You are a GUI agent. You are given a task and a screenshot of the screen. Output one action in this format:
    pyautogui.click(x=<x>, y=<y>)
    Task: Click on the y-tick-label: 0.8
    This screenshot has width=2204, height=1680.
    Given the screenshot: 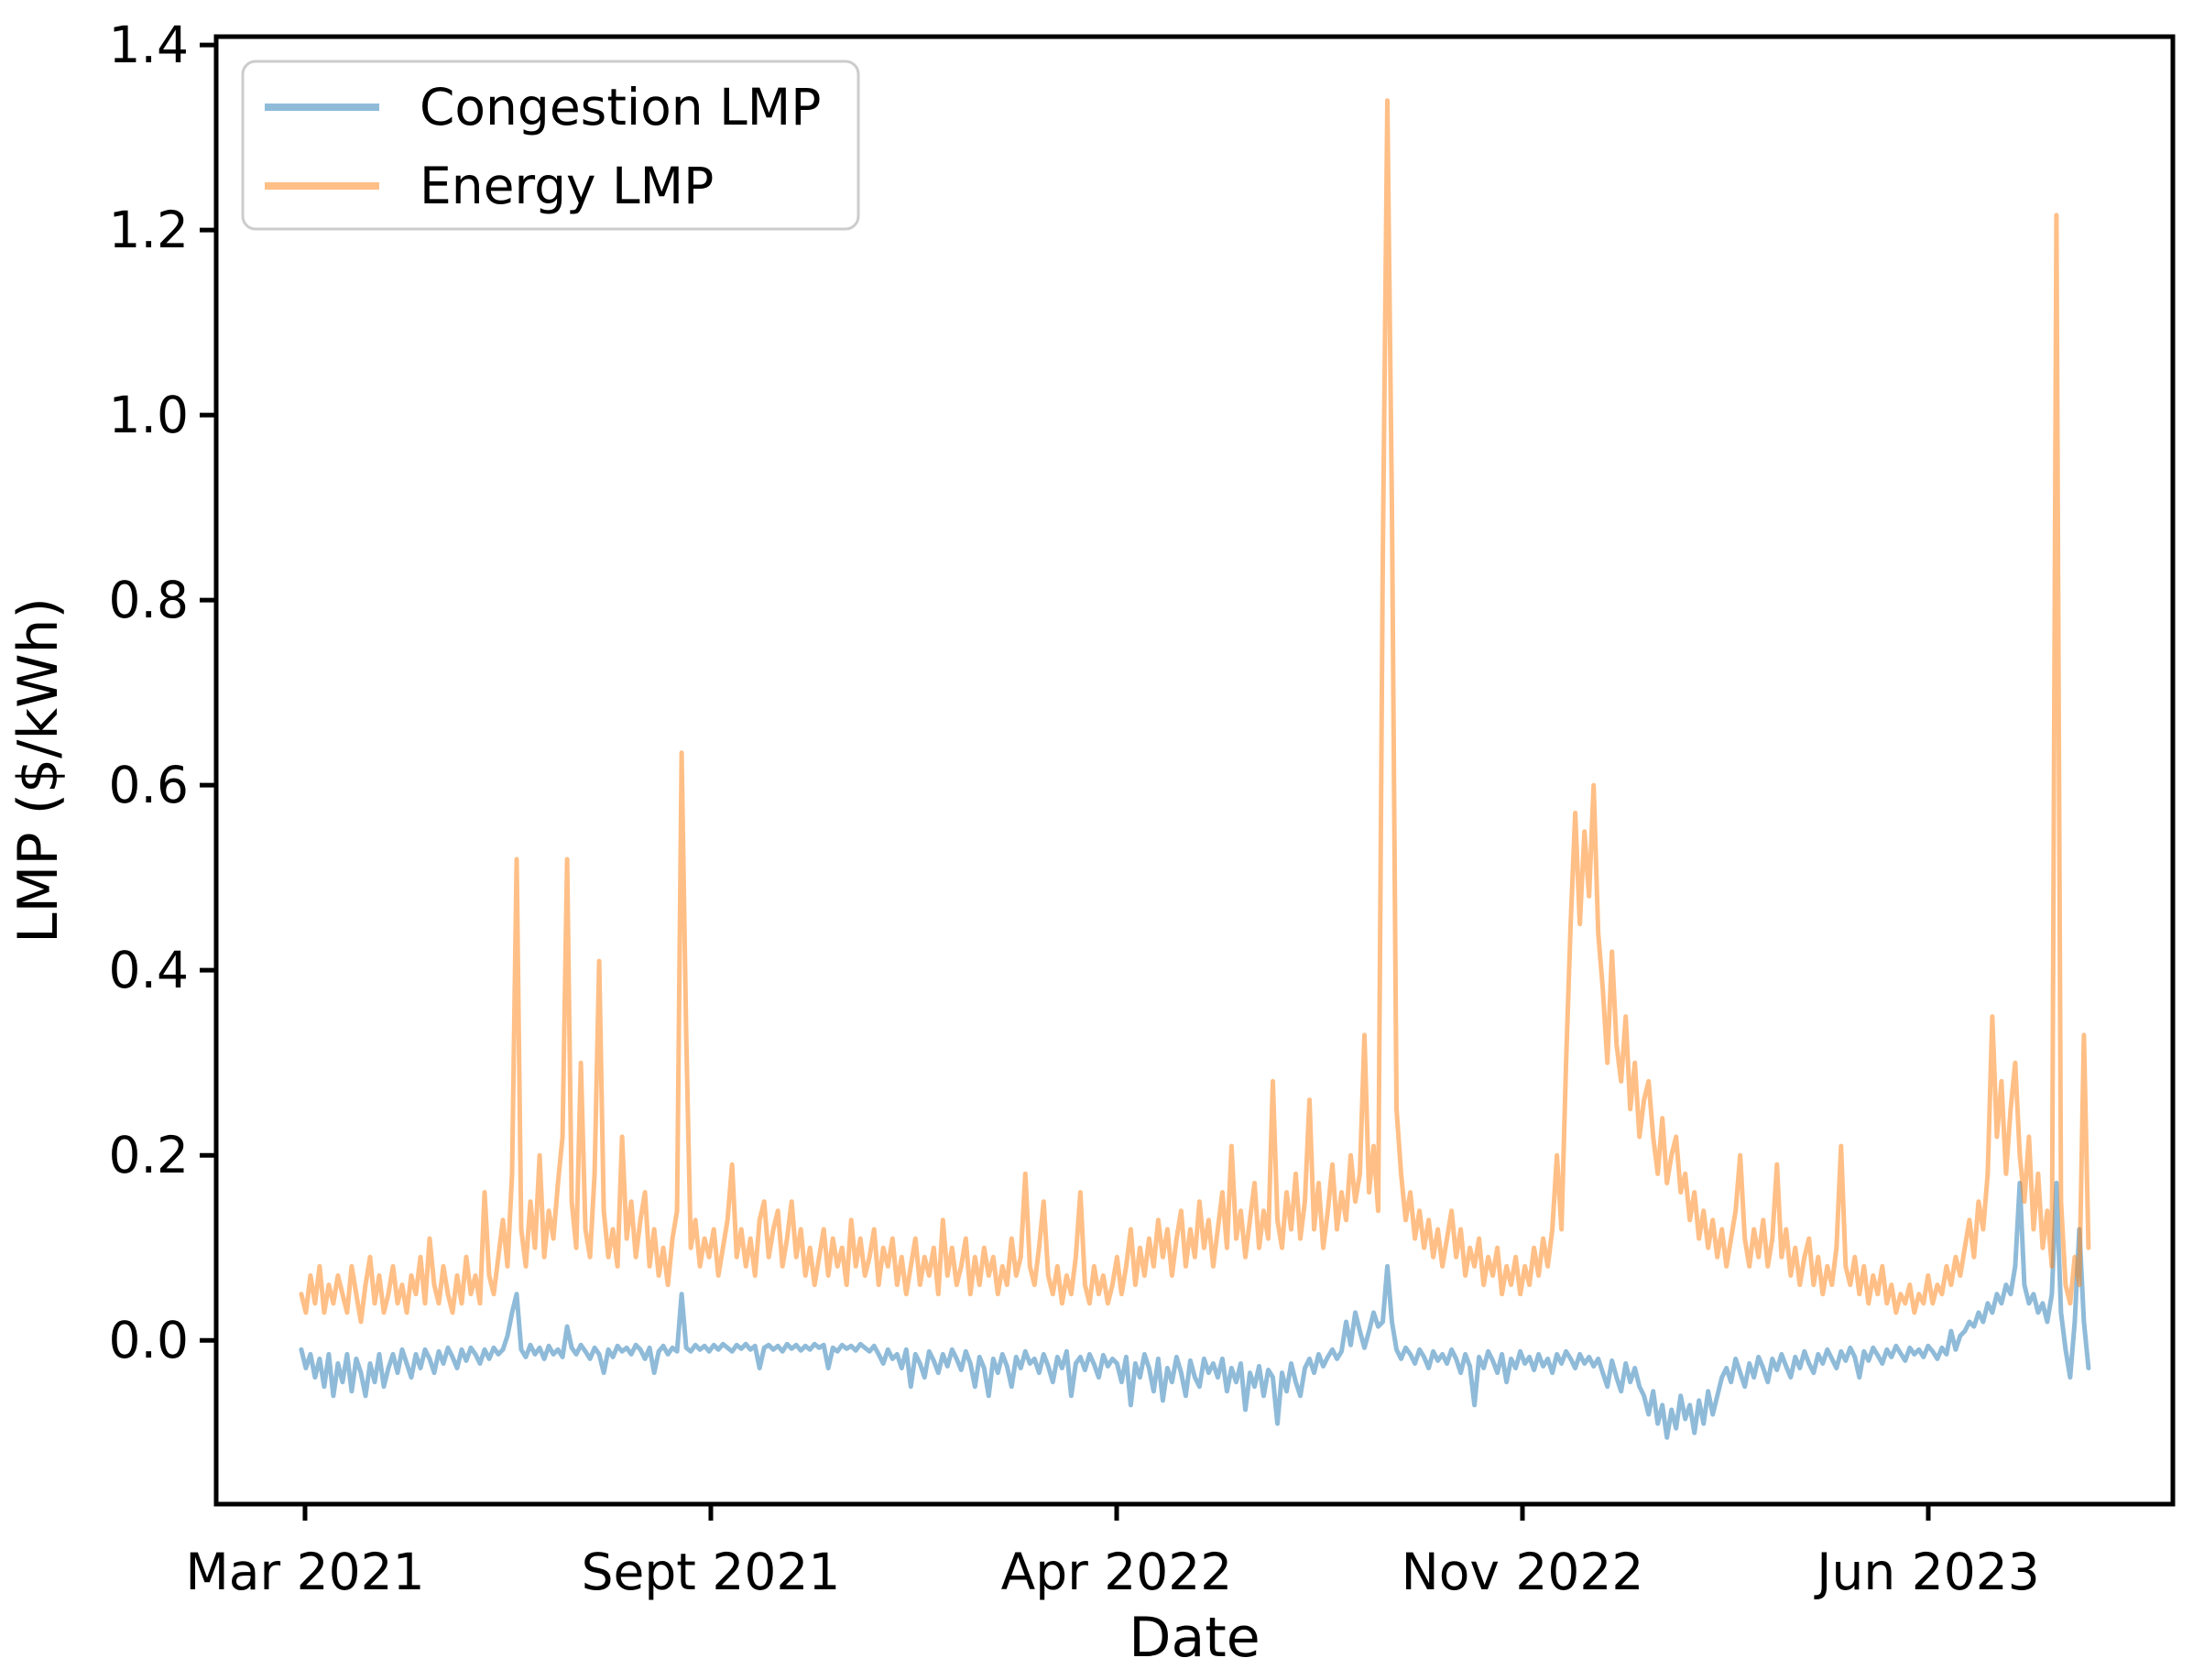 What is the action you would take?
    pyautogui.click(x=149, y=600)
    